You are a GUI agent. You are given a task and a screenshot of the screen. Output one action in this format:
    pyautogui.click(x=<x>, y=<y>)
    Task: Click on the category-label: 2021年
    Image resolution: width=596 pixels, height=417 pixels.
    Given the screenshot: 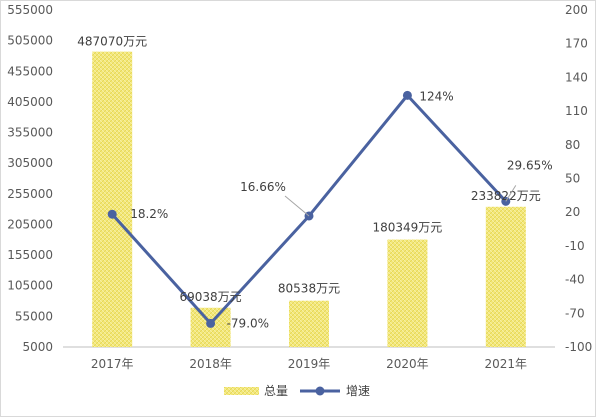 What is the action you would take?
    pyautogui.click(x=506, y=364)
    